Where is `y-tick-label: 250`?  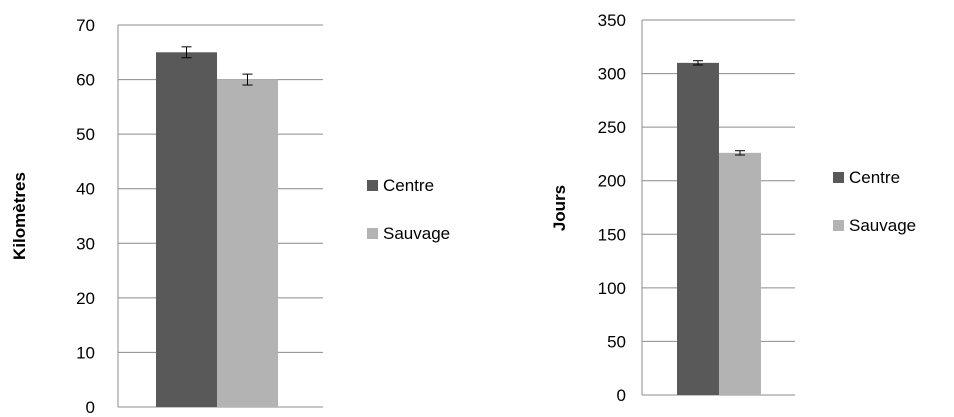
y-tick-label: 250 is located at coordinates (612, 127).